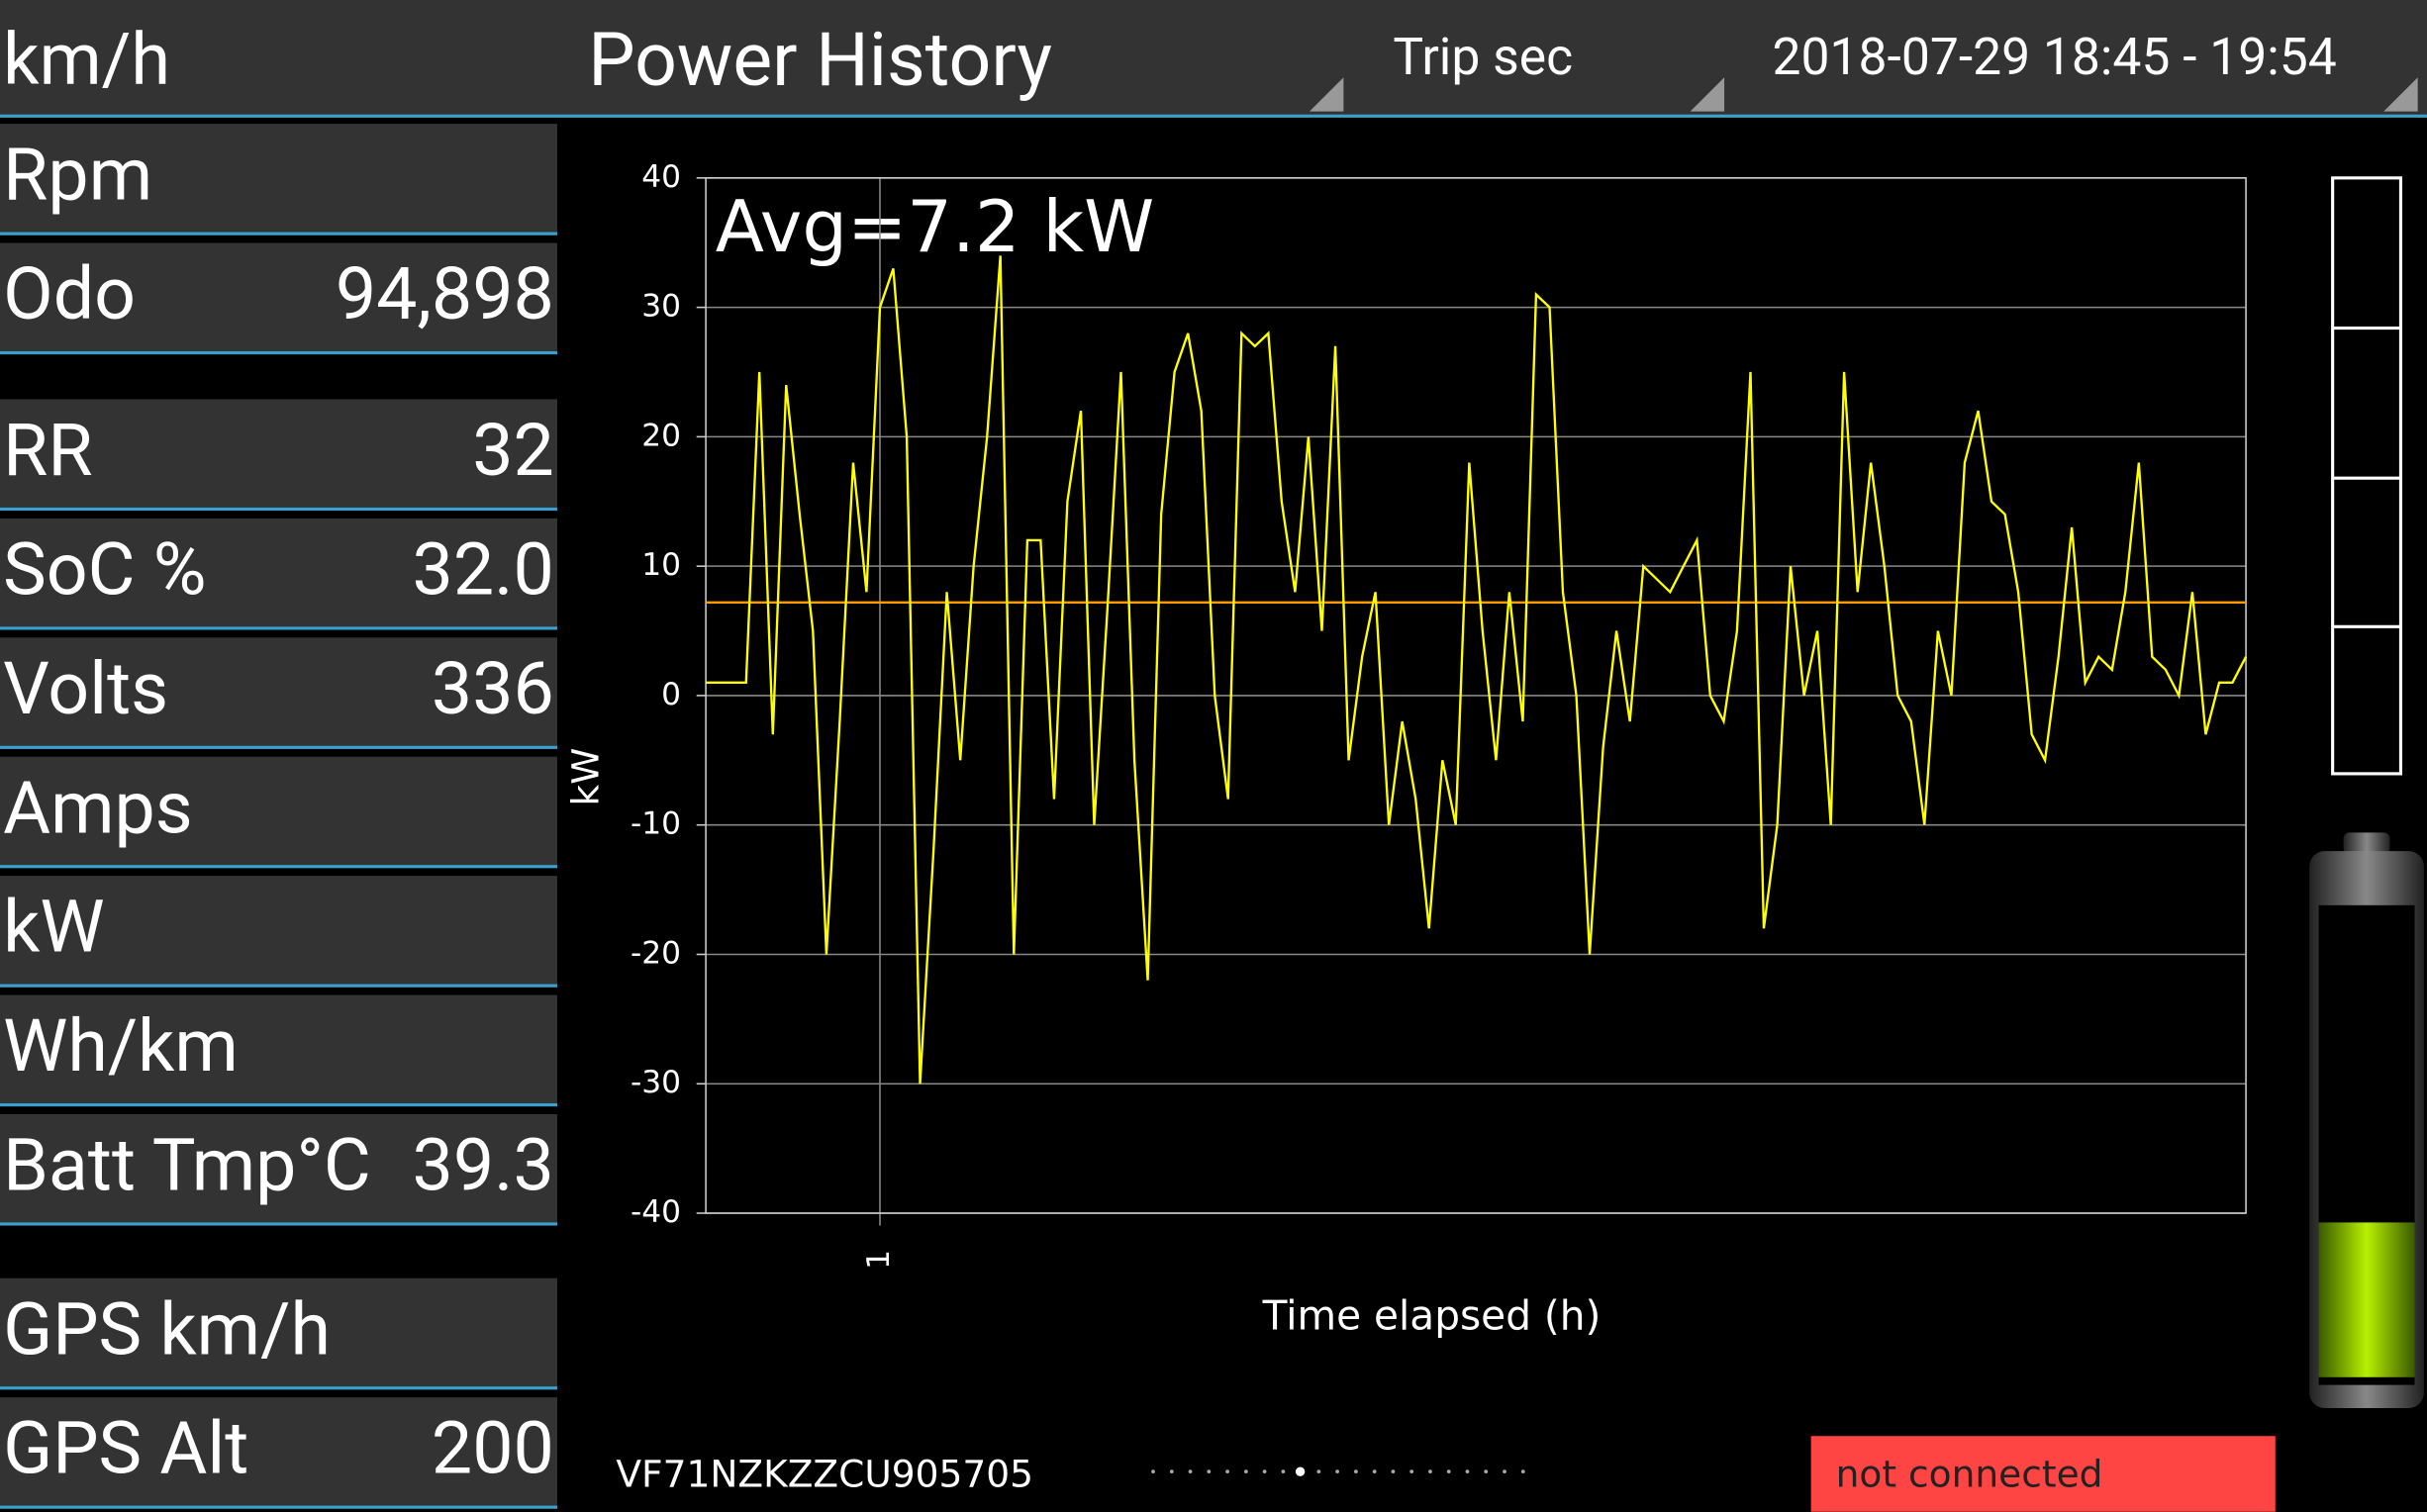  Describe the element at coordinates (86, 689) in the screenshot. I see `gauge-label: Volts` at that location.